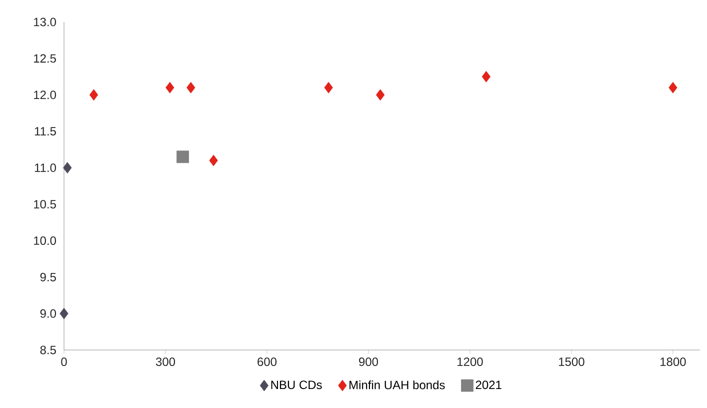  Describe the element at coordinates (45, 22) in the screenshot. I see `y-tick-label: 13.0` at that location.